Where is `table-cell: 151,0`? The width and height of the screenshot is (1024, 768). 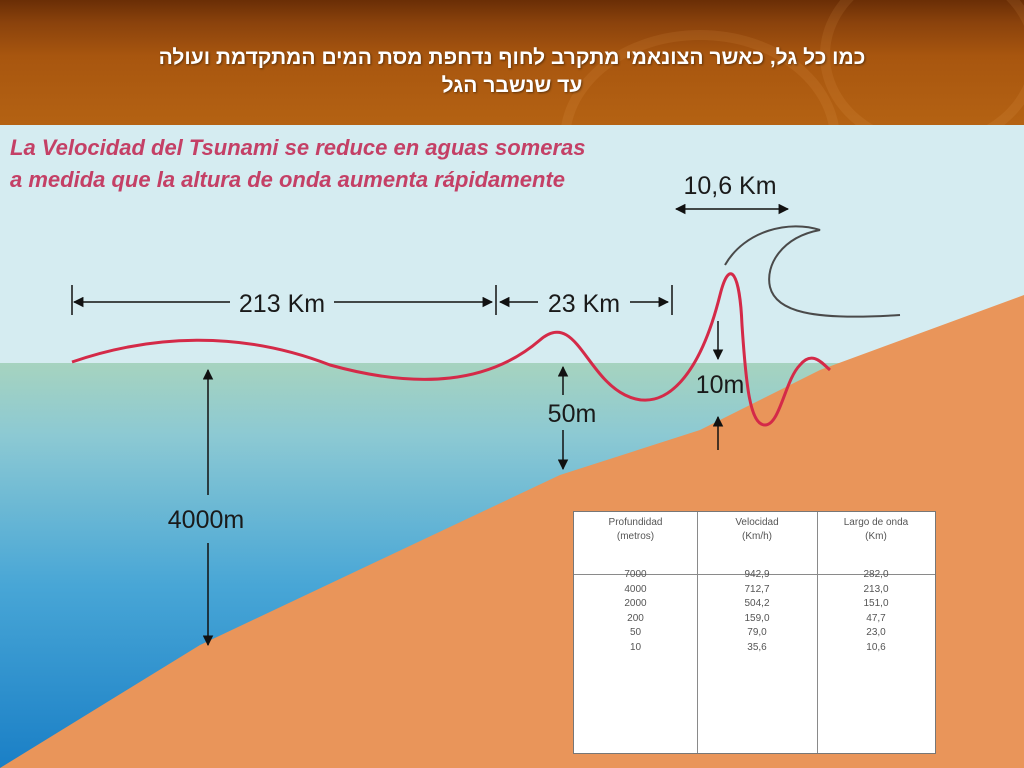
table-cell: 151,0 is located at coordinates (876, 603).